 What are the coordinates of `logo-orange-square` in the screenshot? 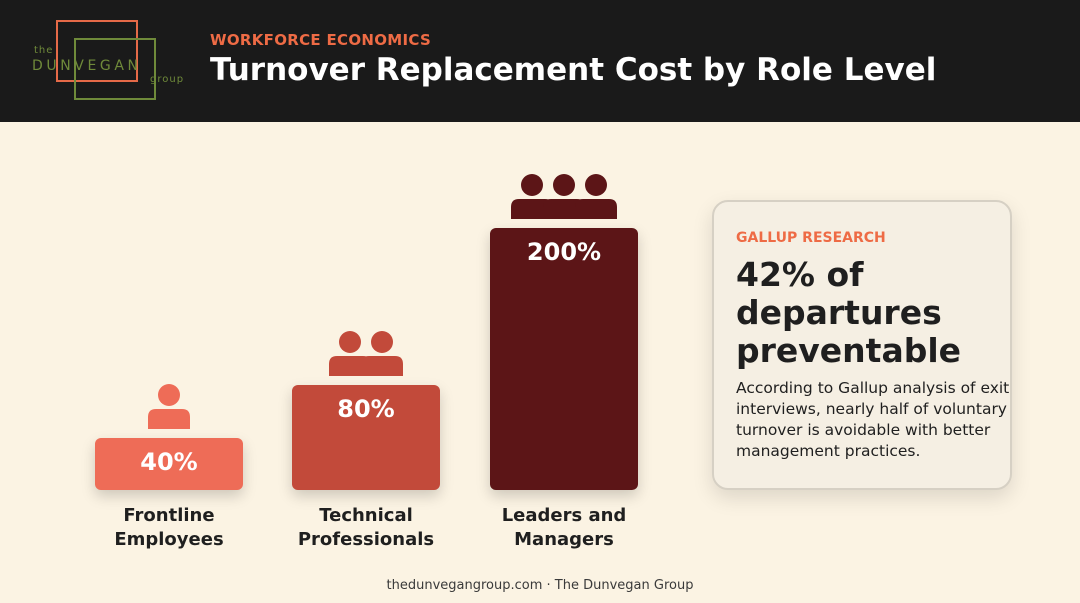 It's located at (97, 51).